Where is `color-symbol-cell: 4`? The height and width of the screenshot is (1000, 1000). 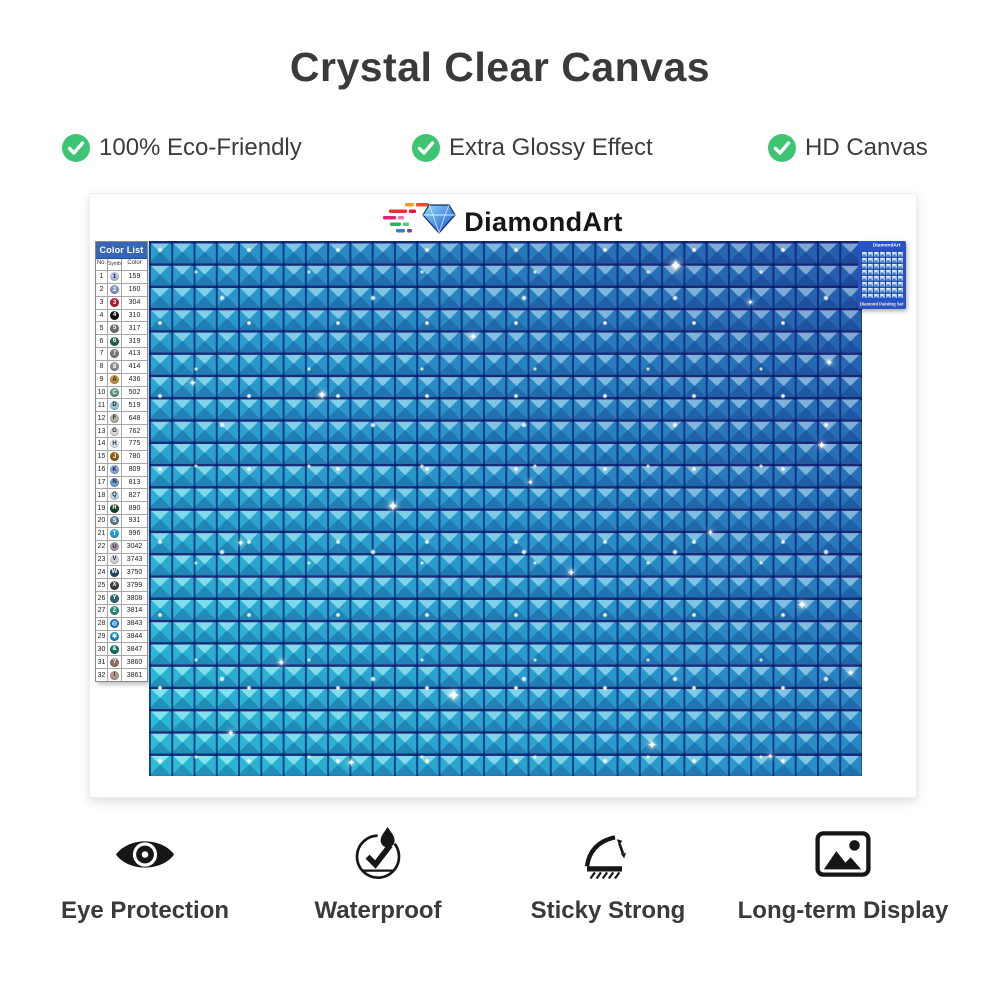 color-symbol-cell: 4 is located at coordinates (115, 315).